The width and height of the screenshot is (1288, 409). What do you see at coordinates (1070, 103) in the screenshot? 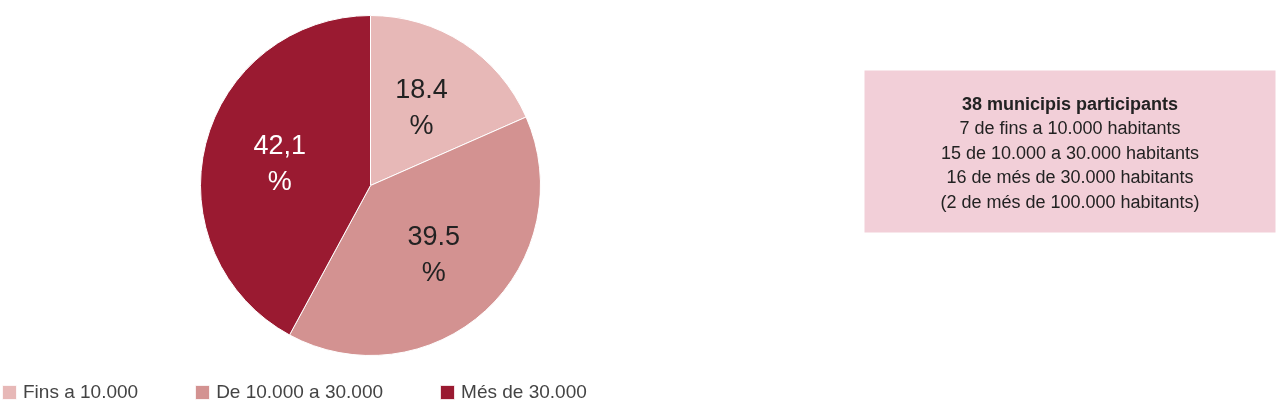
I see `text: 38 municipis participants` at bounding box center [1070, 103].